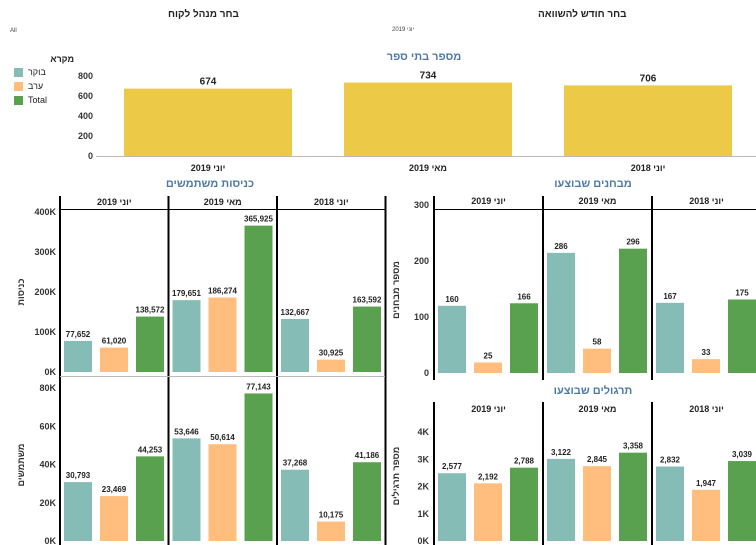 The height and width of the screenshot is (545, 756). Describe the element at coordinates (258, 219) in the screenshot. I see `logins-bar-label: 365,925` at that location.